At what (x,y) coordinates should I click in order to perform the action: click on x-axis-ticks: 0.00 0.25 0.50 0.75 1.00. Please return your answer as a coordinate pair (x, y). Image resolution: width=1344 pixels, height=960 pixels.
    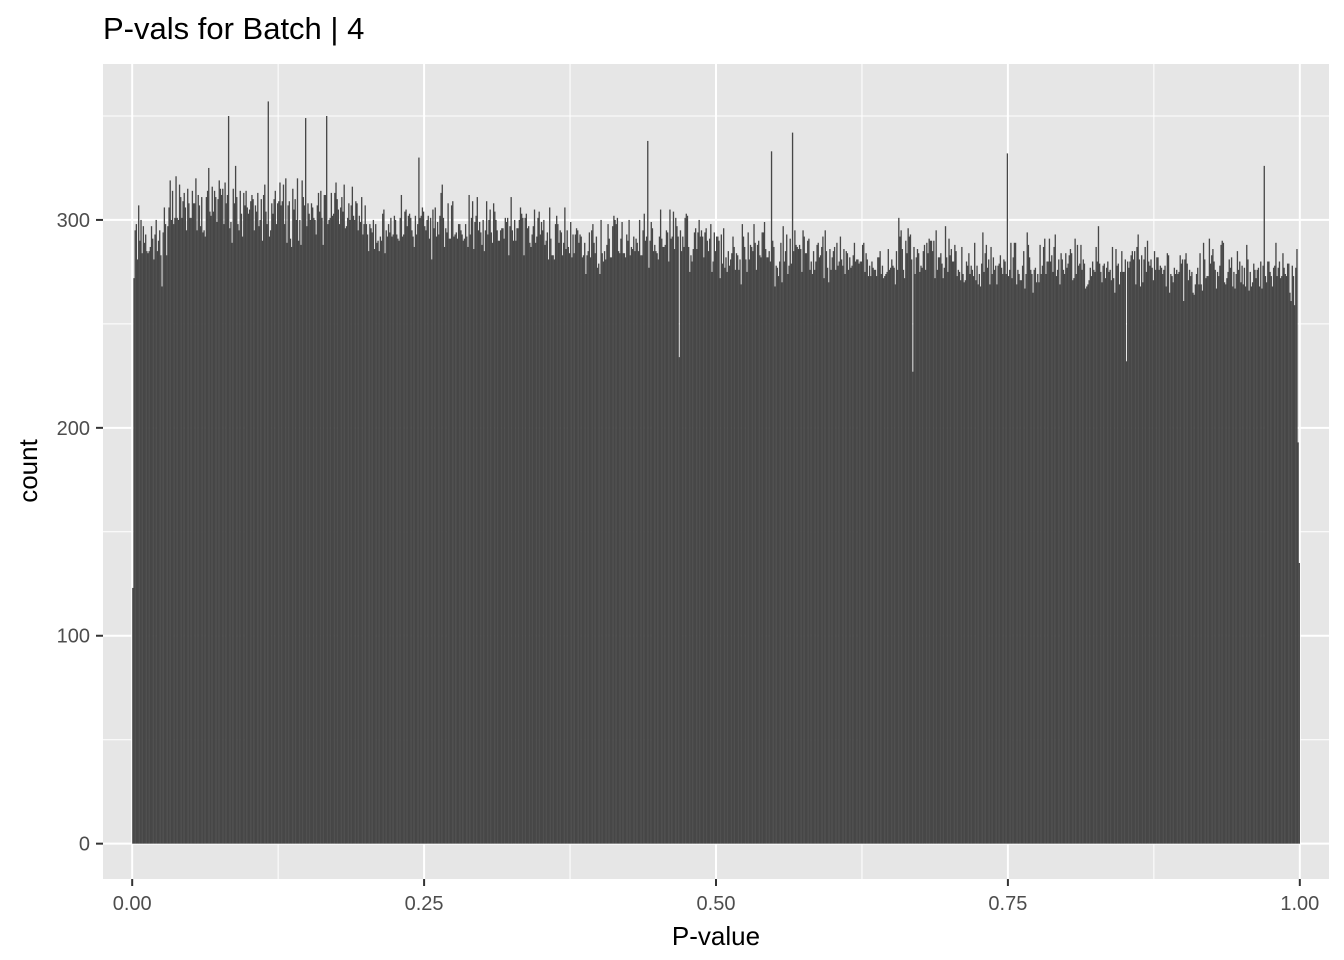
    Looking at the image, I should click on (716, 897).